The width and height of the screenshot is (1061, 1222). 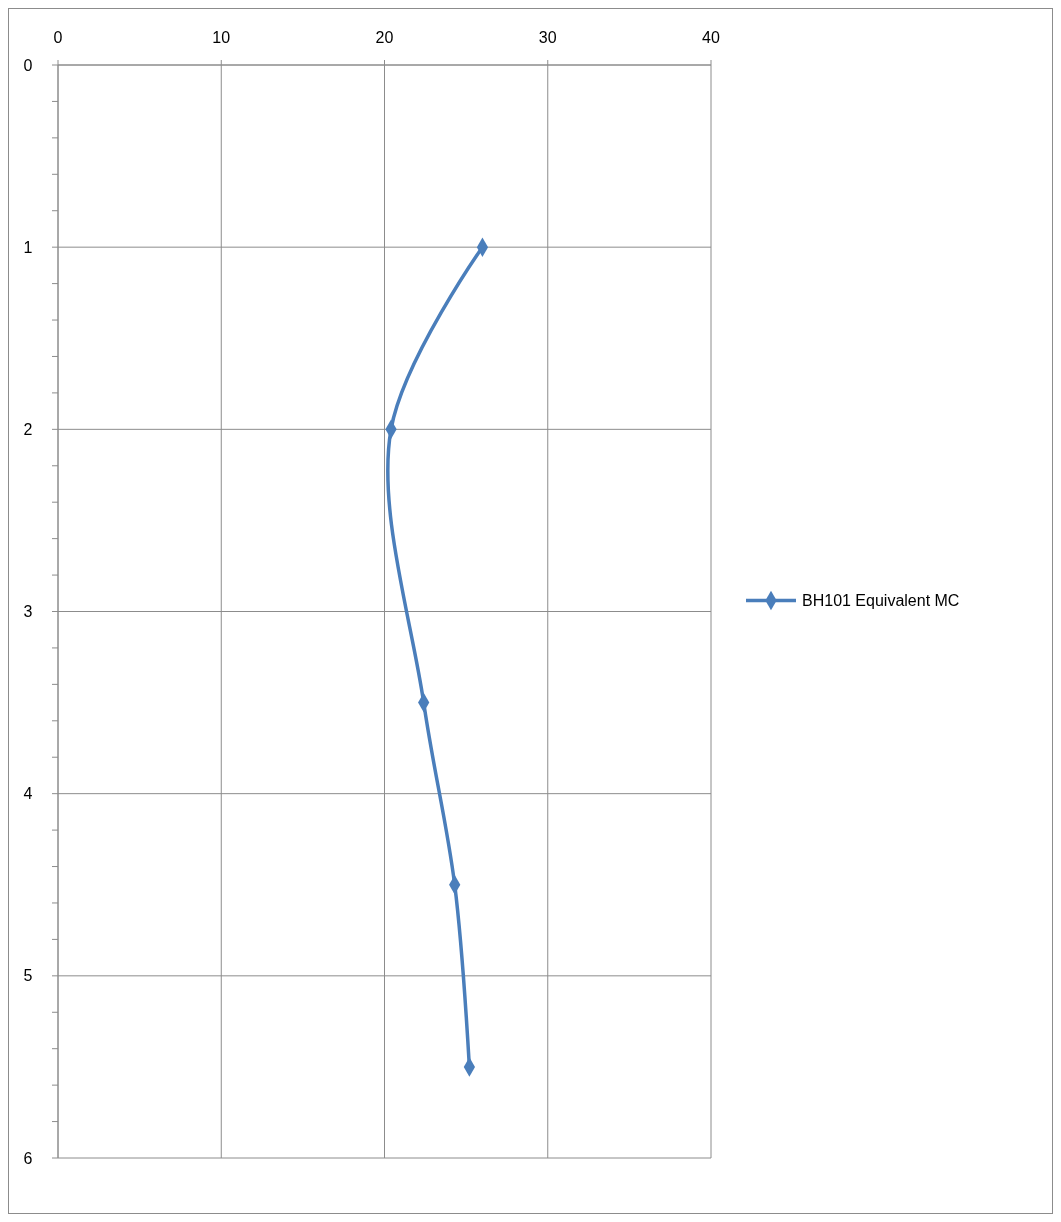 I want to click on y-tick-label: 5, so click(x=28, y=976).